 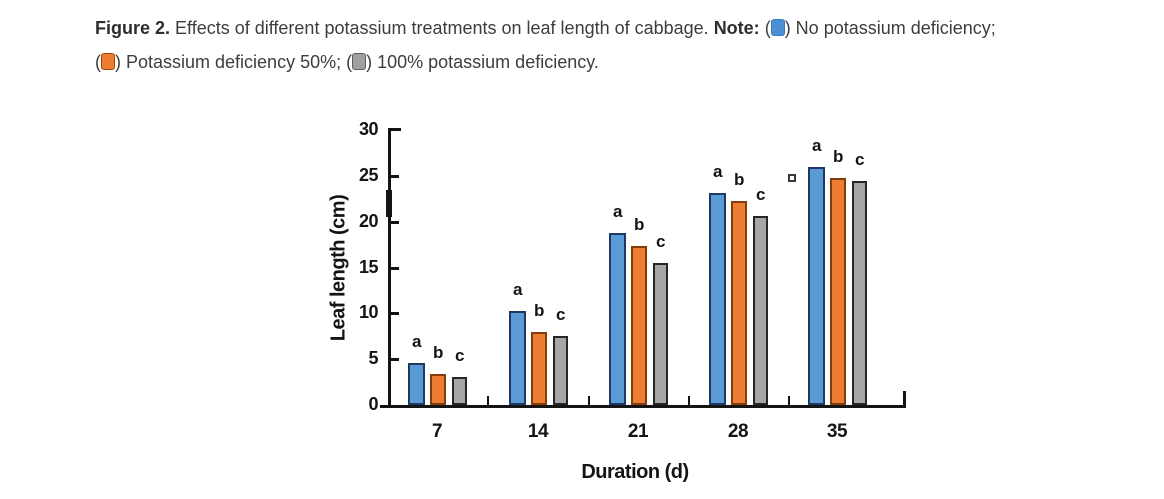 What do you see at coordinates (437, 431) in the screenshot?
I see `category-label: 7` at bounding box center [437, 431].